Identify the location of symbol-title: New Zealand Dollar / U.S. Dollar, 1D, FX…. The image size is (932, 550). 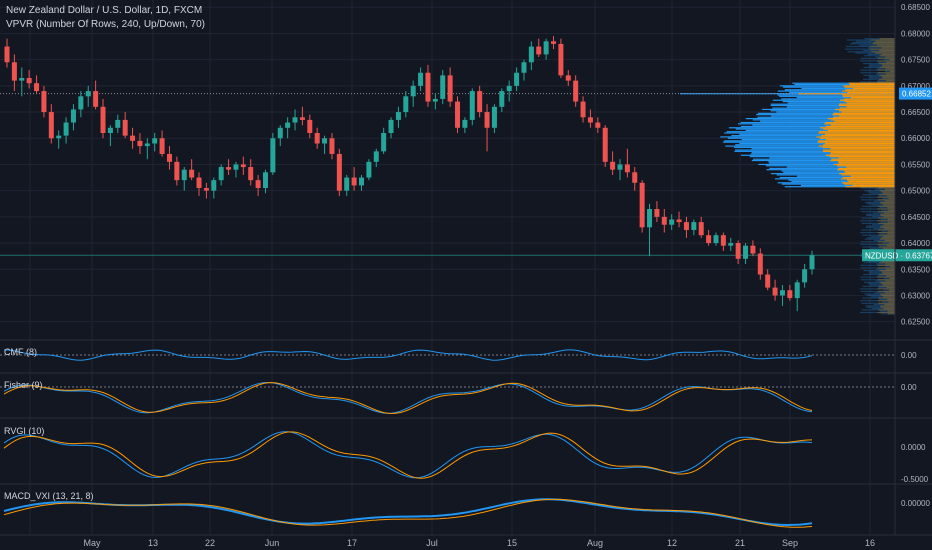
(104, 10).